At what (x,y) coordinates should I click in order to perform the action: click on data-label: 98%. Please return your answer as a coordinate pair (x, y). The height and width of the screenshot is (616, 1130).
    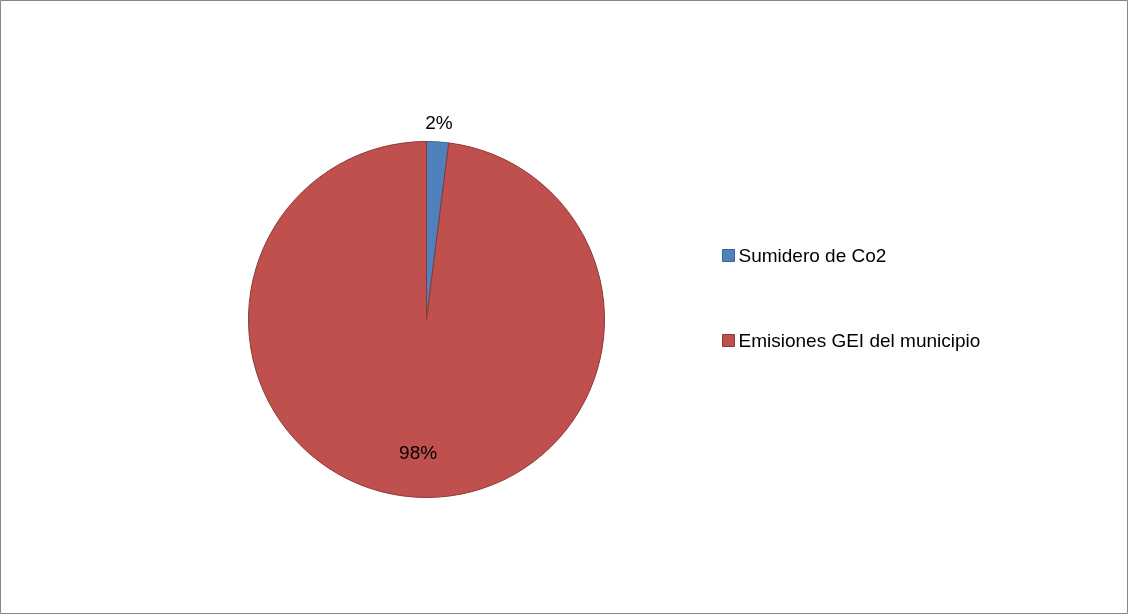
    Looking at the image, I should click on (418, 453).